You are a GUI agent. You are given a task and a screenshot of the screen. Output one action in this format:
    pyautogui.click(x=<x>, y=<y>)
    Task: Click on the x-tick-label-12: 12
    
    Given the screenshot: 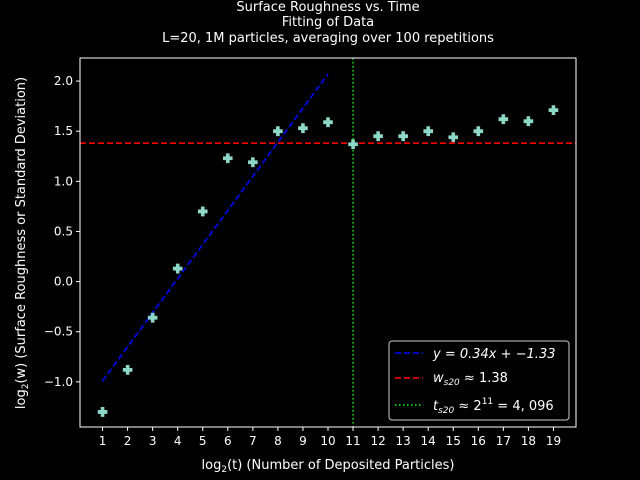 What is the action you would take?
    pyautogui.click(x=377, y=441)
    